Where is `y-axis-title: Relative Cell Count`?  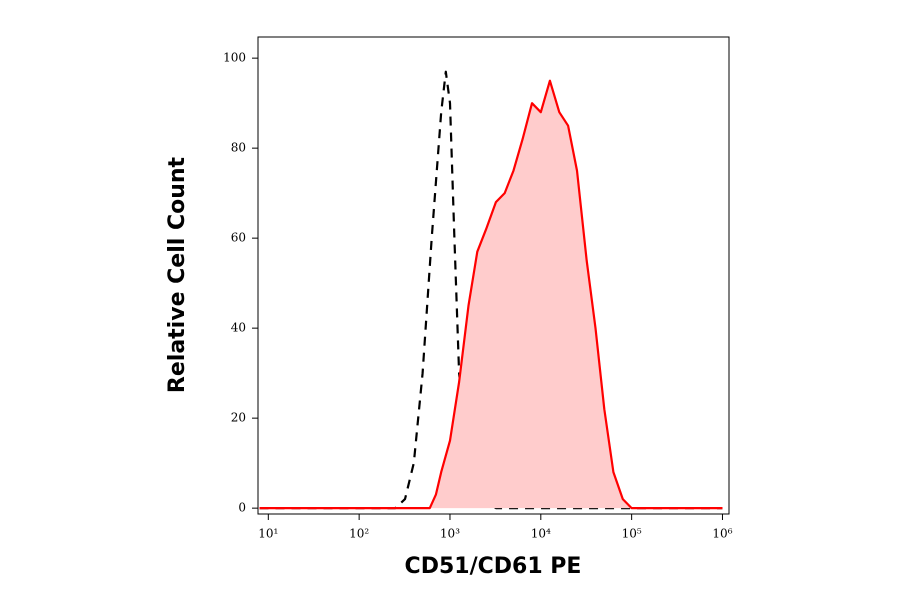 y-axis-title: Relative Cell Count is located at coordinates (177, 274).